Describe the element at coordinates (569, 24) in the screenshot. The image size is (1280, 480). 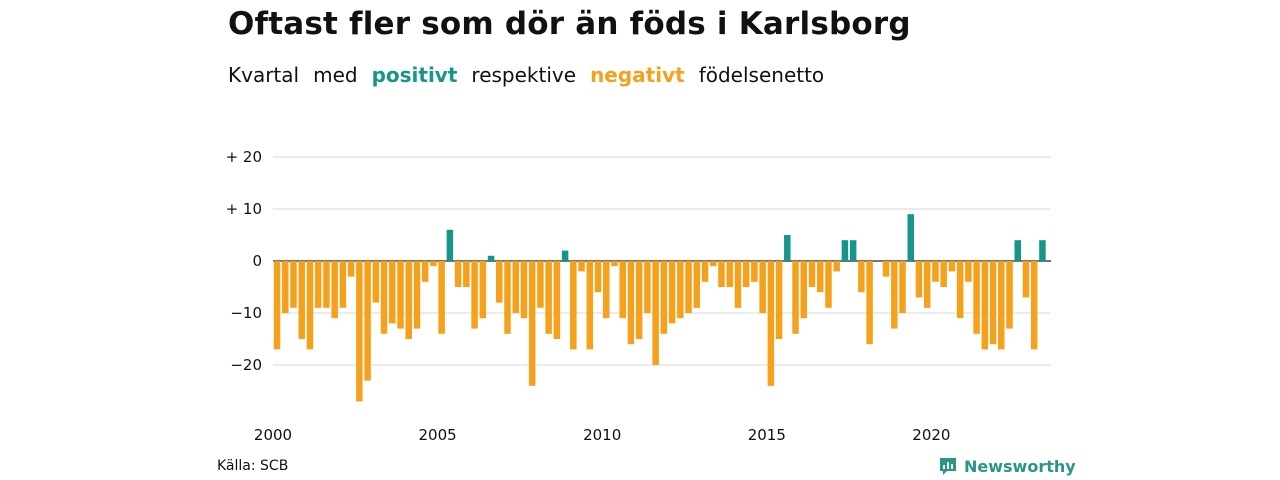
I see `chart-title: Oftast fler som dör än föds i Karlsborg` at that location.